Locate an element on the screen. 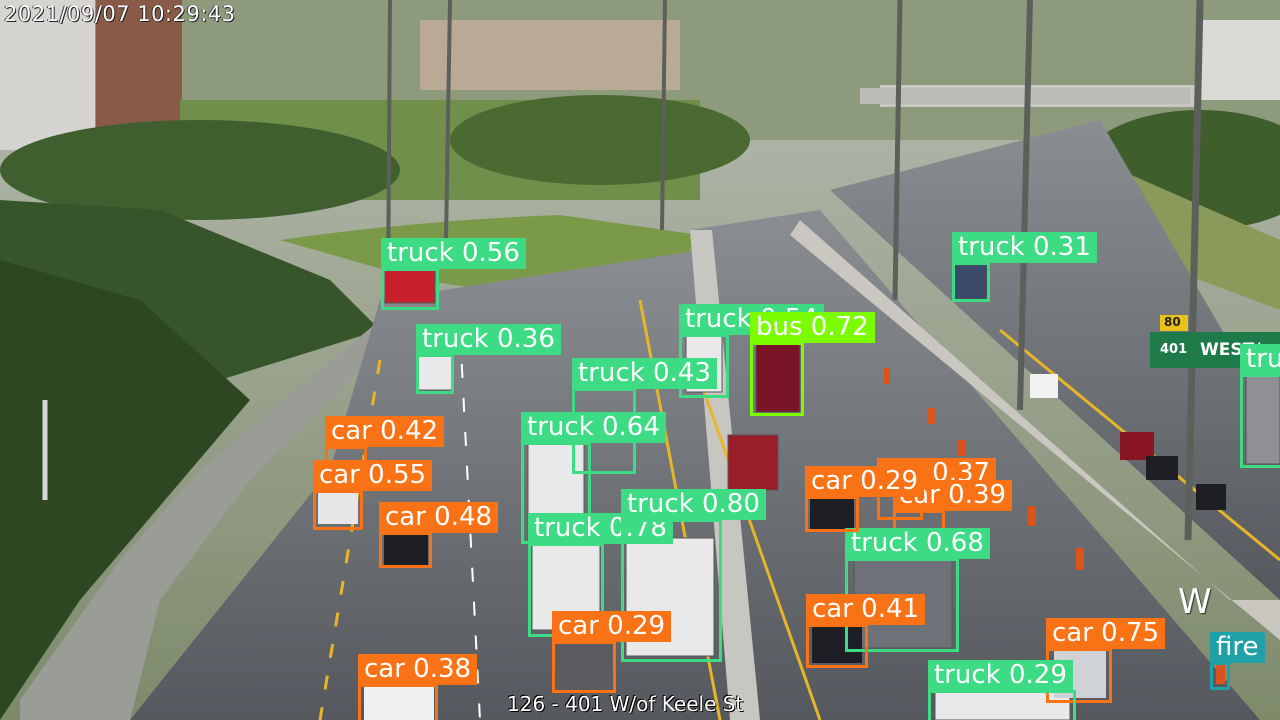 This screenshot has height=720, width=1280. detection-box: car 0.41 is located at coordinates (866, 631).